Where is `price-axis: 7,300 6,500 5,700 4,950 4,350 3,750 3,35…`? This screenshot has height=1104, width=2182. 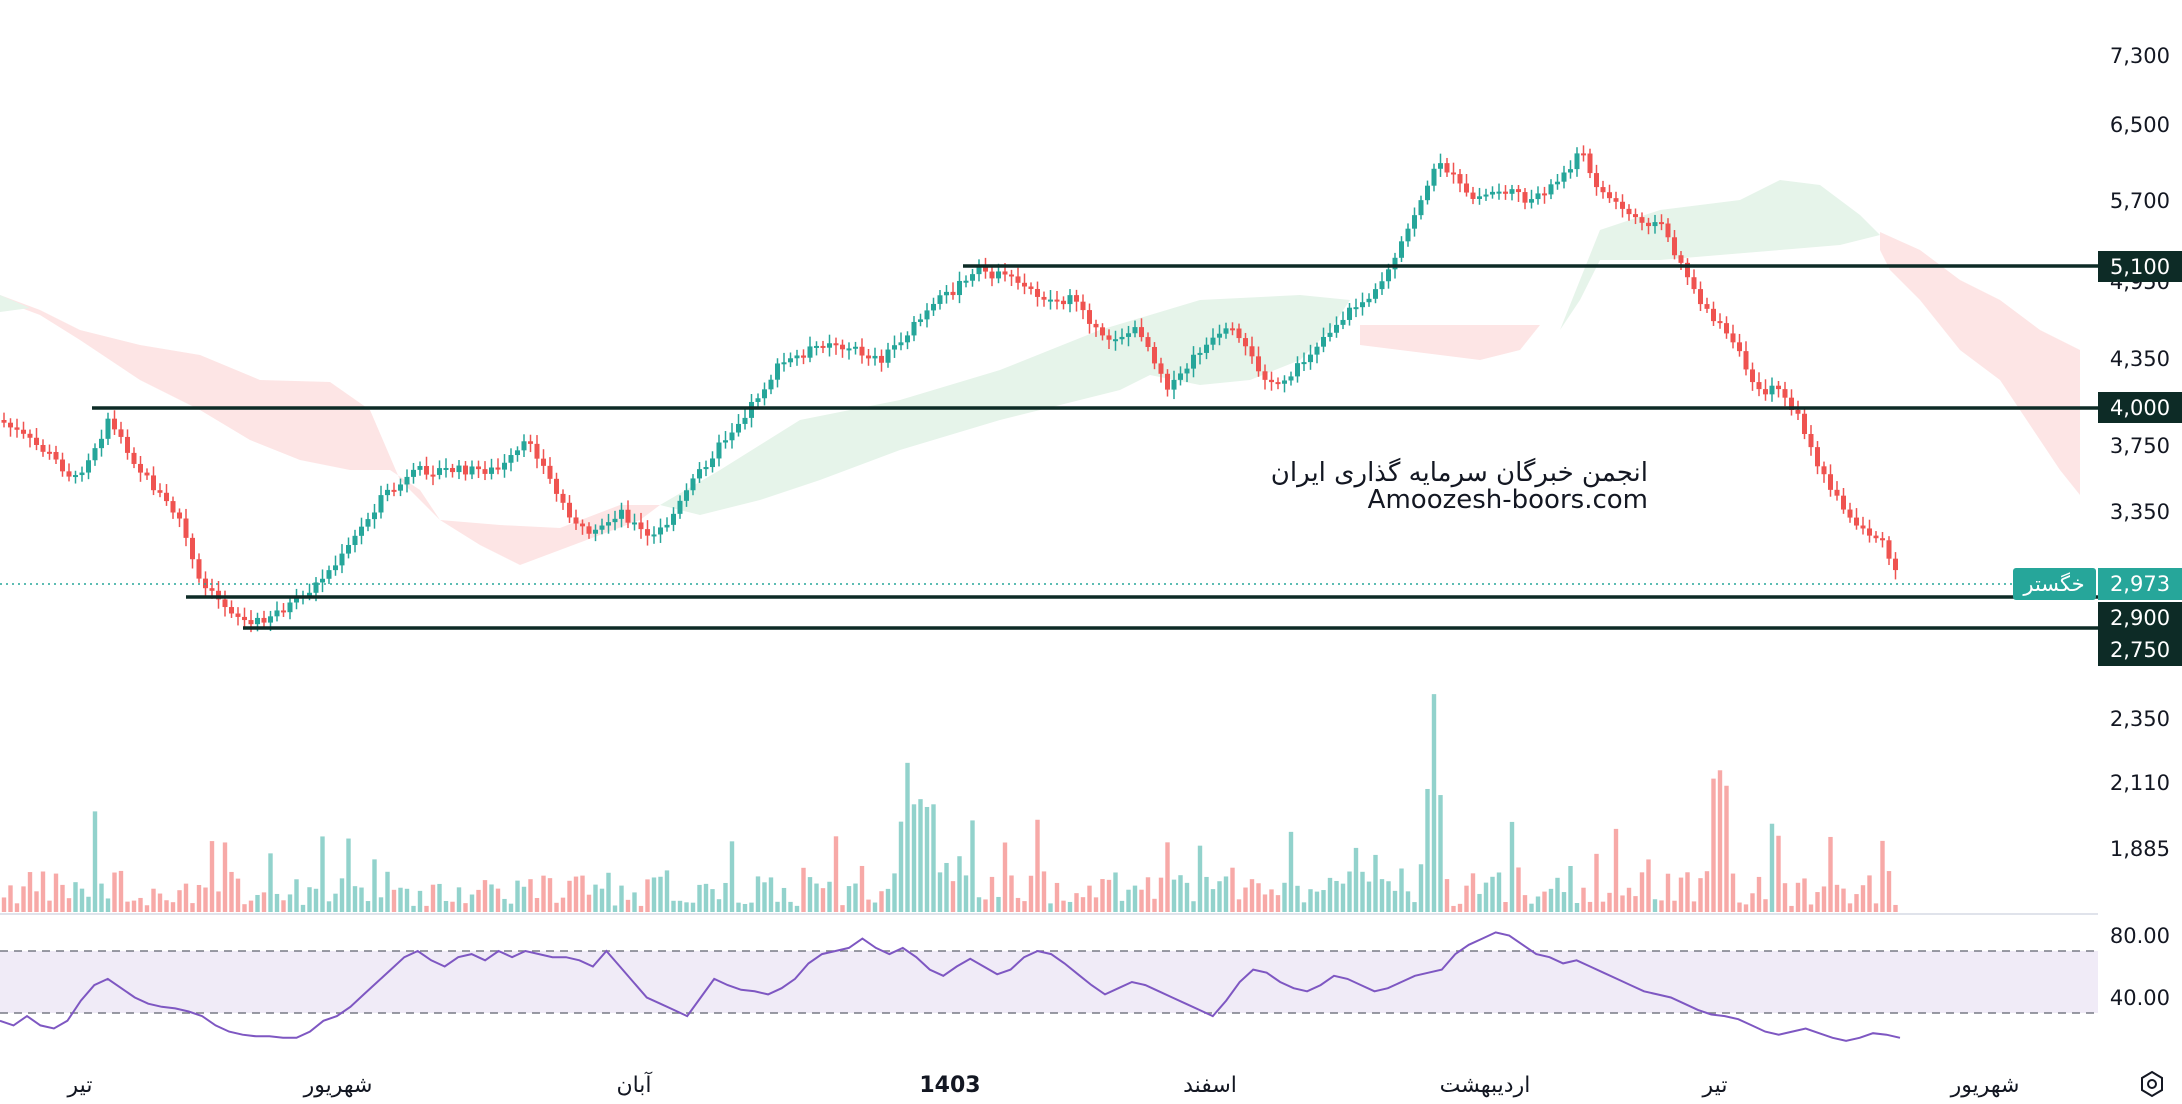 price-axis: 7,300 6,500 5,700 4,950 4,350 3,750 3,35… is located at coordinates (2140, 452).